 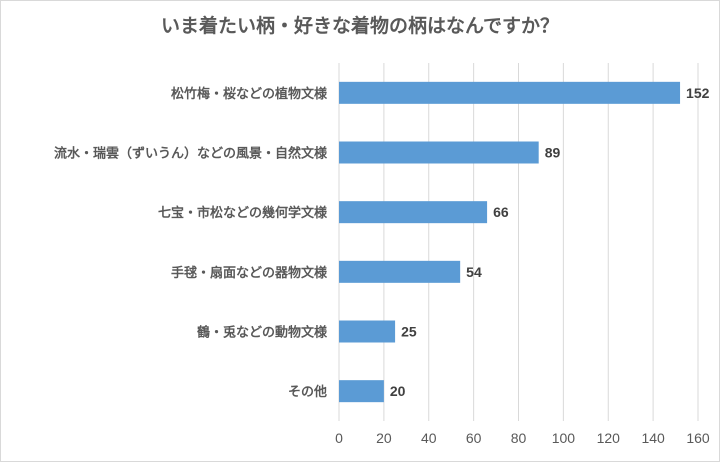 I want to click on value-label-5: 20, so click(x=398, y=391).